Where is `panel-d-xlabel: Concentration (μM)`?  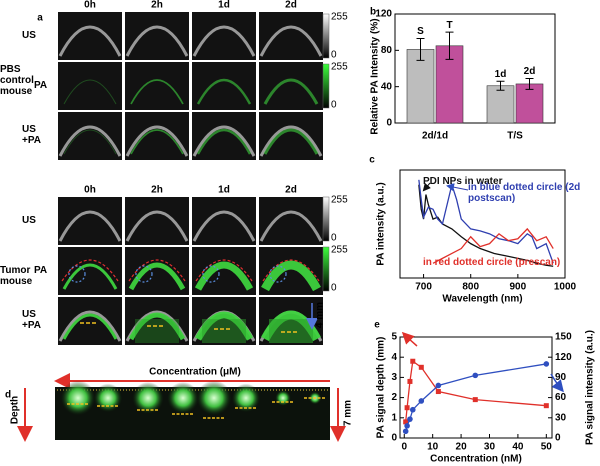 panel-d-xlabel: Concentration (μM) is located at coordinates (195, 372).